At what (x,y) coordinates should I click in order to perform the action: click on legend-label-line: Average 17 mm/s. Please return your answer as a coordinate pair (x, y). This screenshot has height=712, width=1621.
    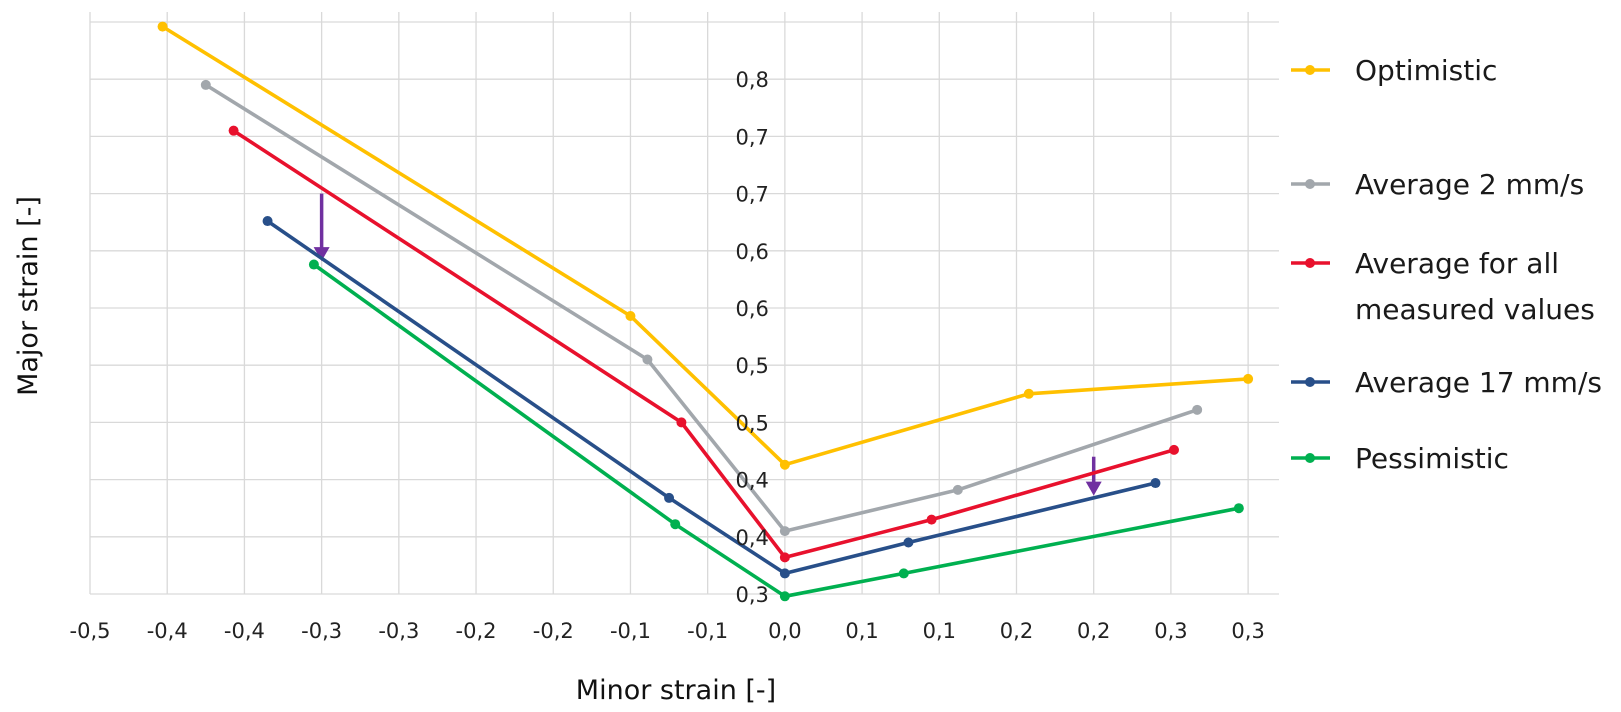
    Looking at the image, I should click on (1478, 382).